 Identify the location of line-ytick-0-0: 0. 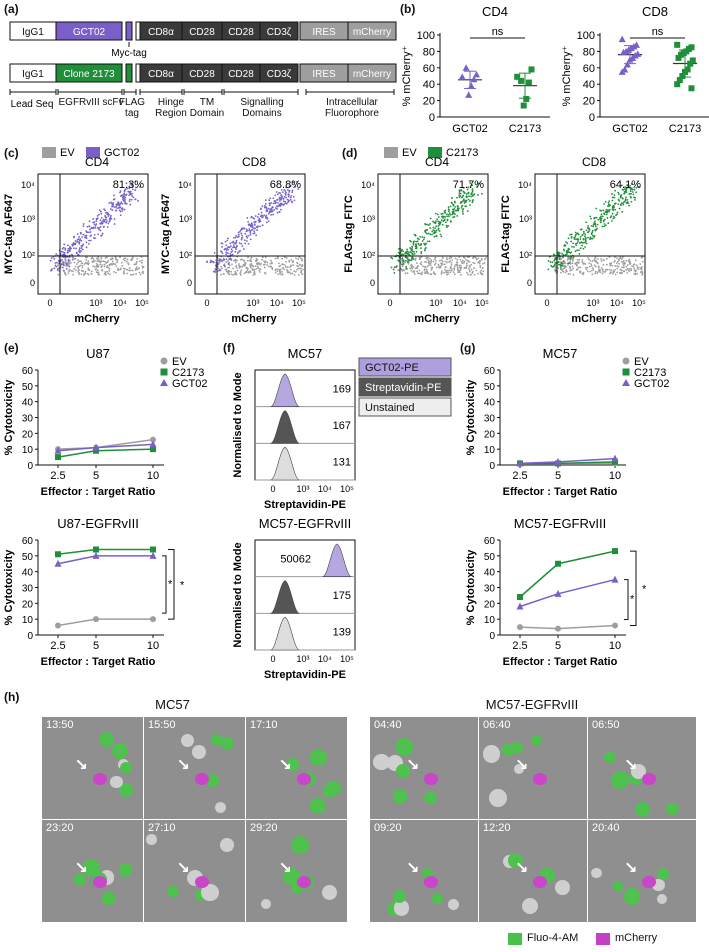
(30, 466).